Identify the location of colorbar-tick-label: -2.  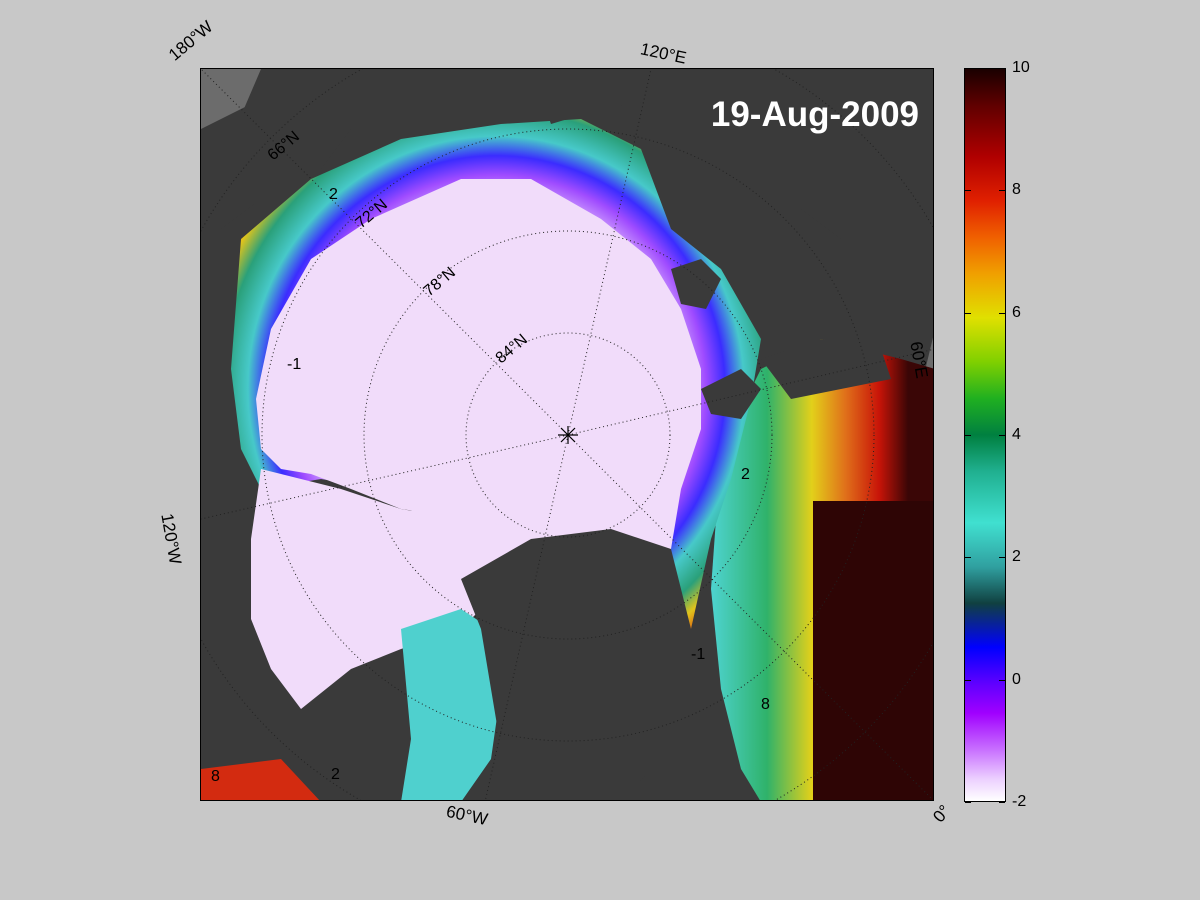
(1019, 801).